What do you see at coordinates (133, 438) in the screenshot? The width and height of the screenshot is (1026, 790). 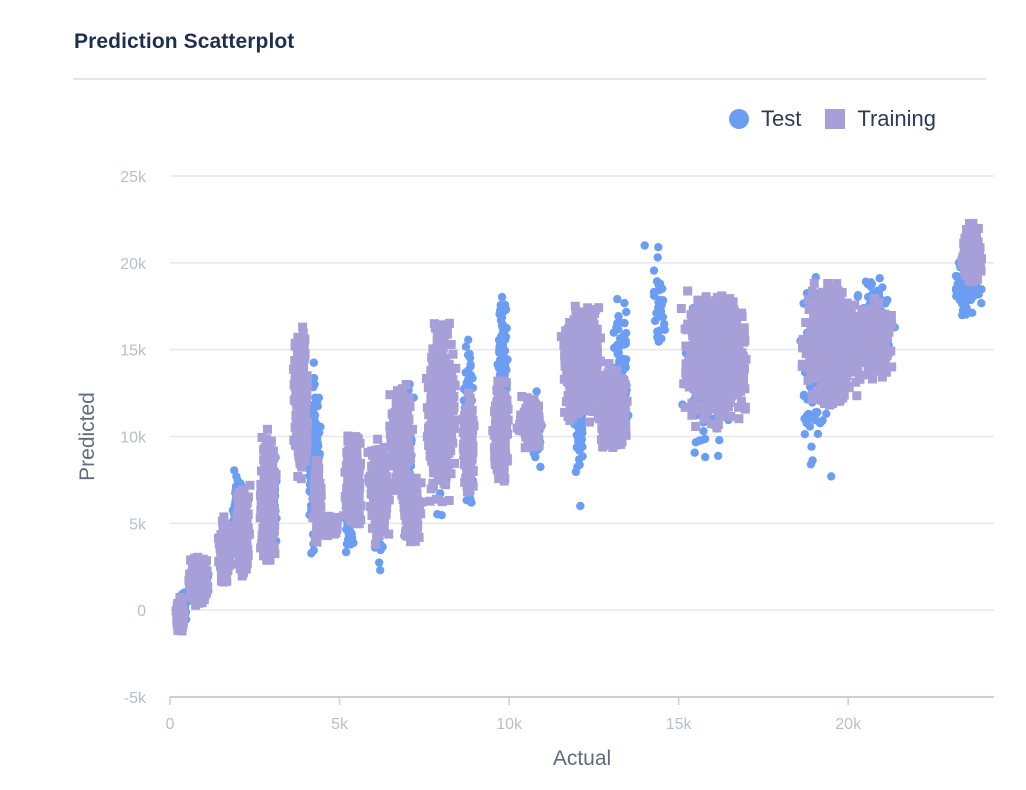 I see `y-tick-label: 10k` at bounding box center [133, 438].